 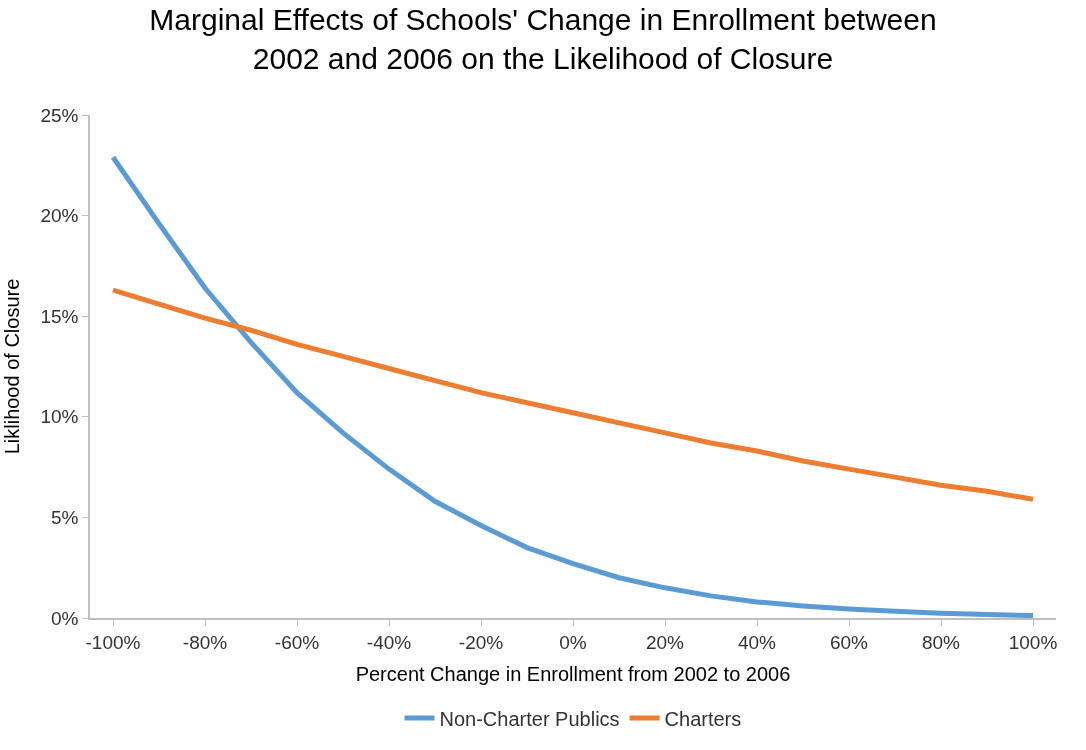 What do you see at coordinates (59, 316) in the screenshot?
I see `y-tick-label: 15%` at bounding box center [59, 316].